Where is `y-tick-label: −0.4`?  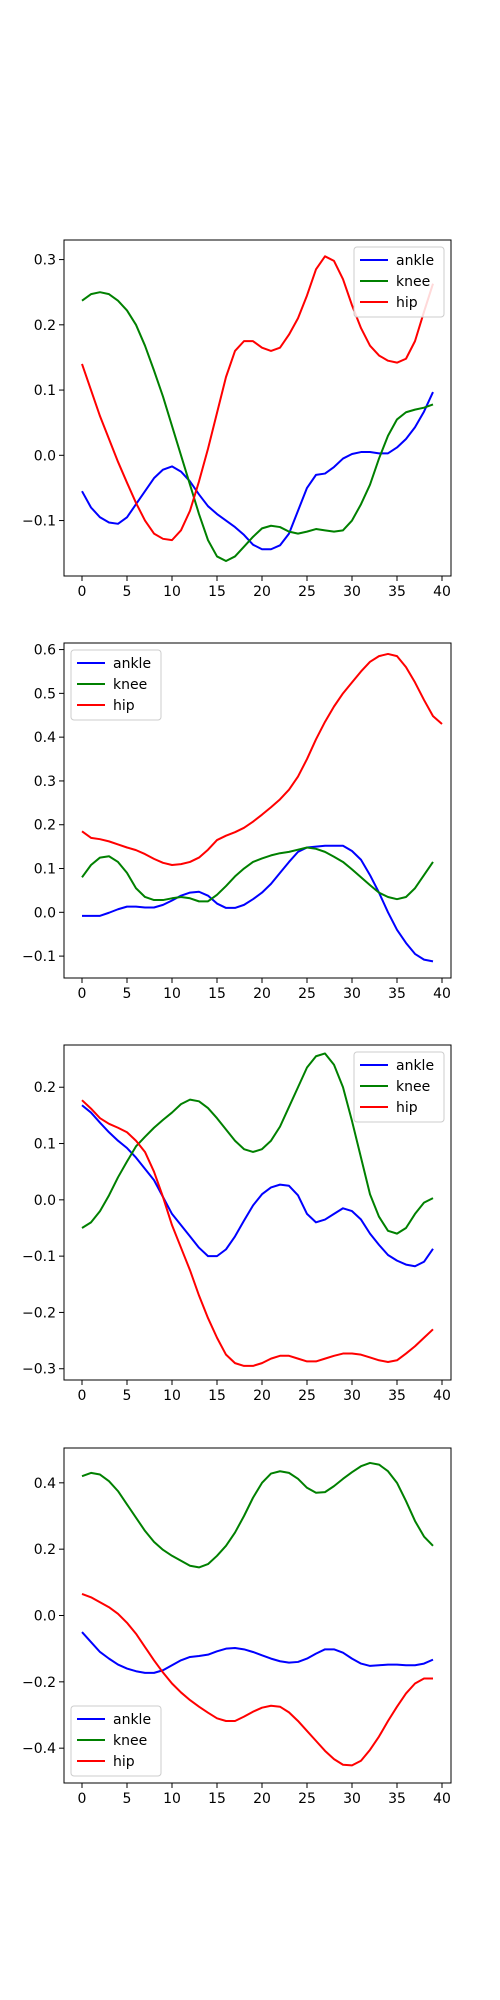
y-tick-label: −0.4 is located at coordinates (39, 1749).